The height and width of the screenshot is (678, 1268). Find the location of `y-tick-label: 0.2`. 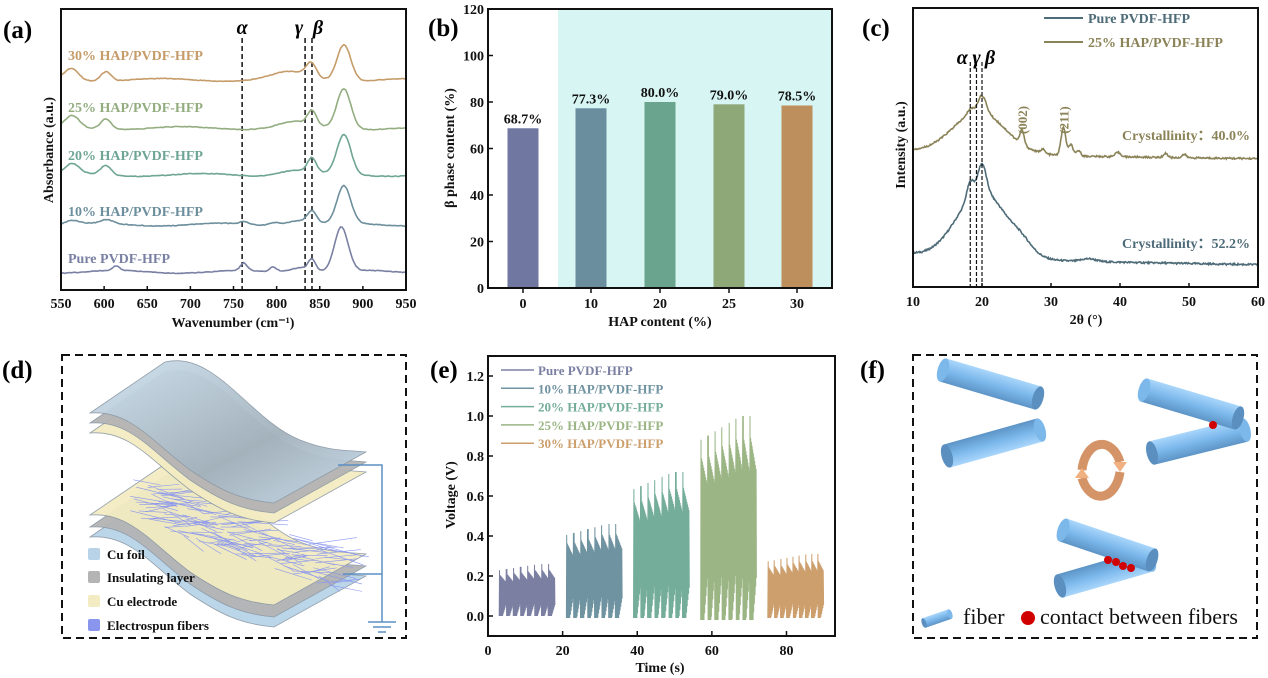

y-tick-label: 0.2 is located at coordinates (476, 577).